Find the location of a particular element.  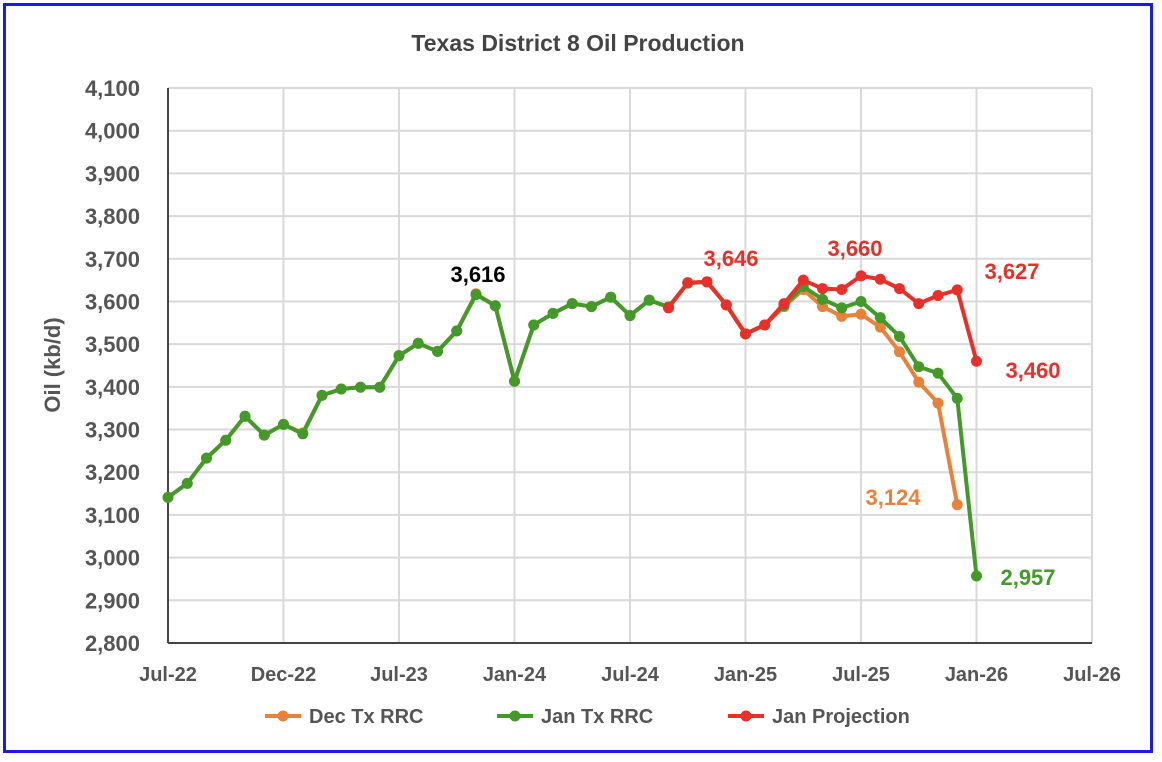

y-tick-label: 3,200 is located at coordinates (112, 472).